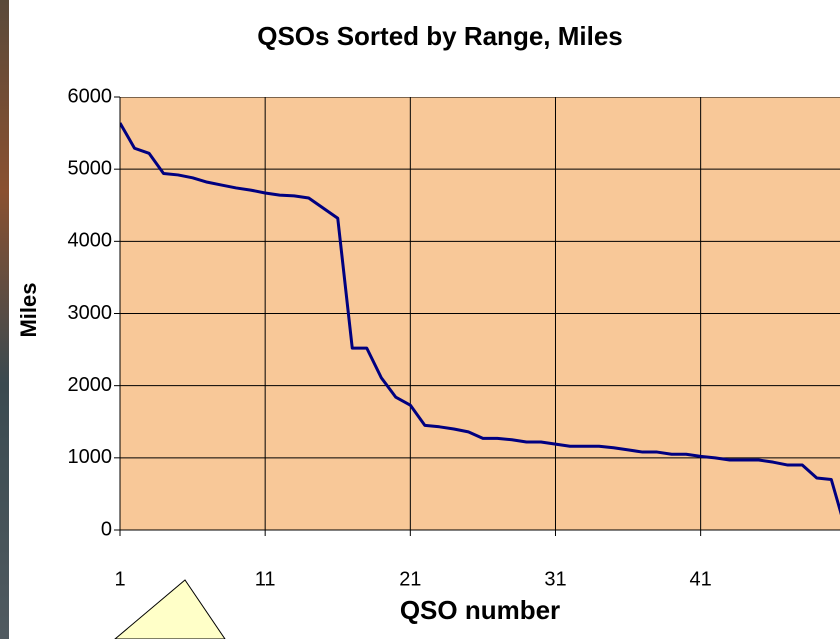 The height and width of the screenshot is (639, 840). Describe the element at coordinates (90, 313) in the screenshot. I see `y-tick-label: 3000` at that location.